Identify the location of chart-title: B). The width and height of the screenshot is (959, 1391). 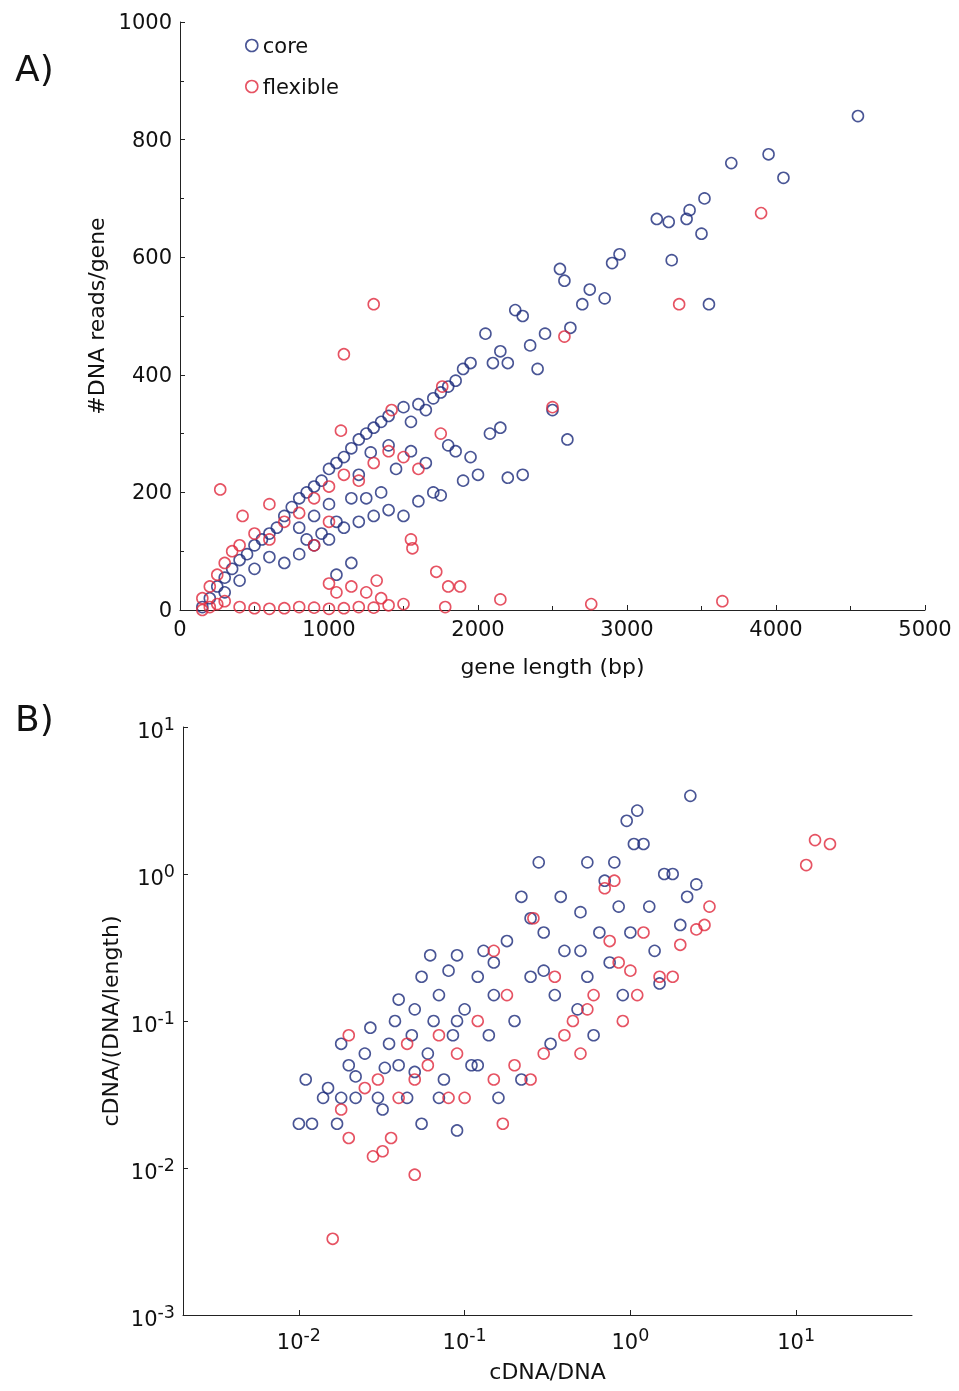
(34, 718).